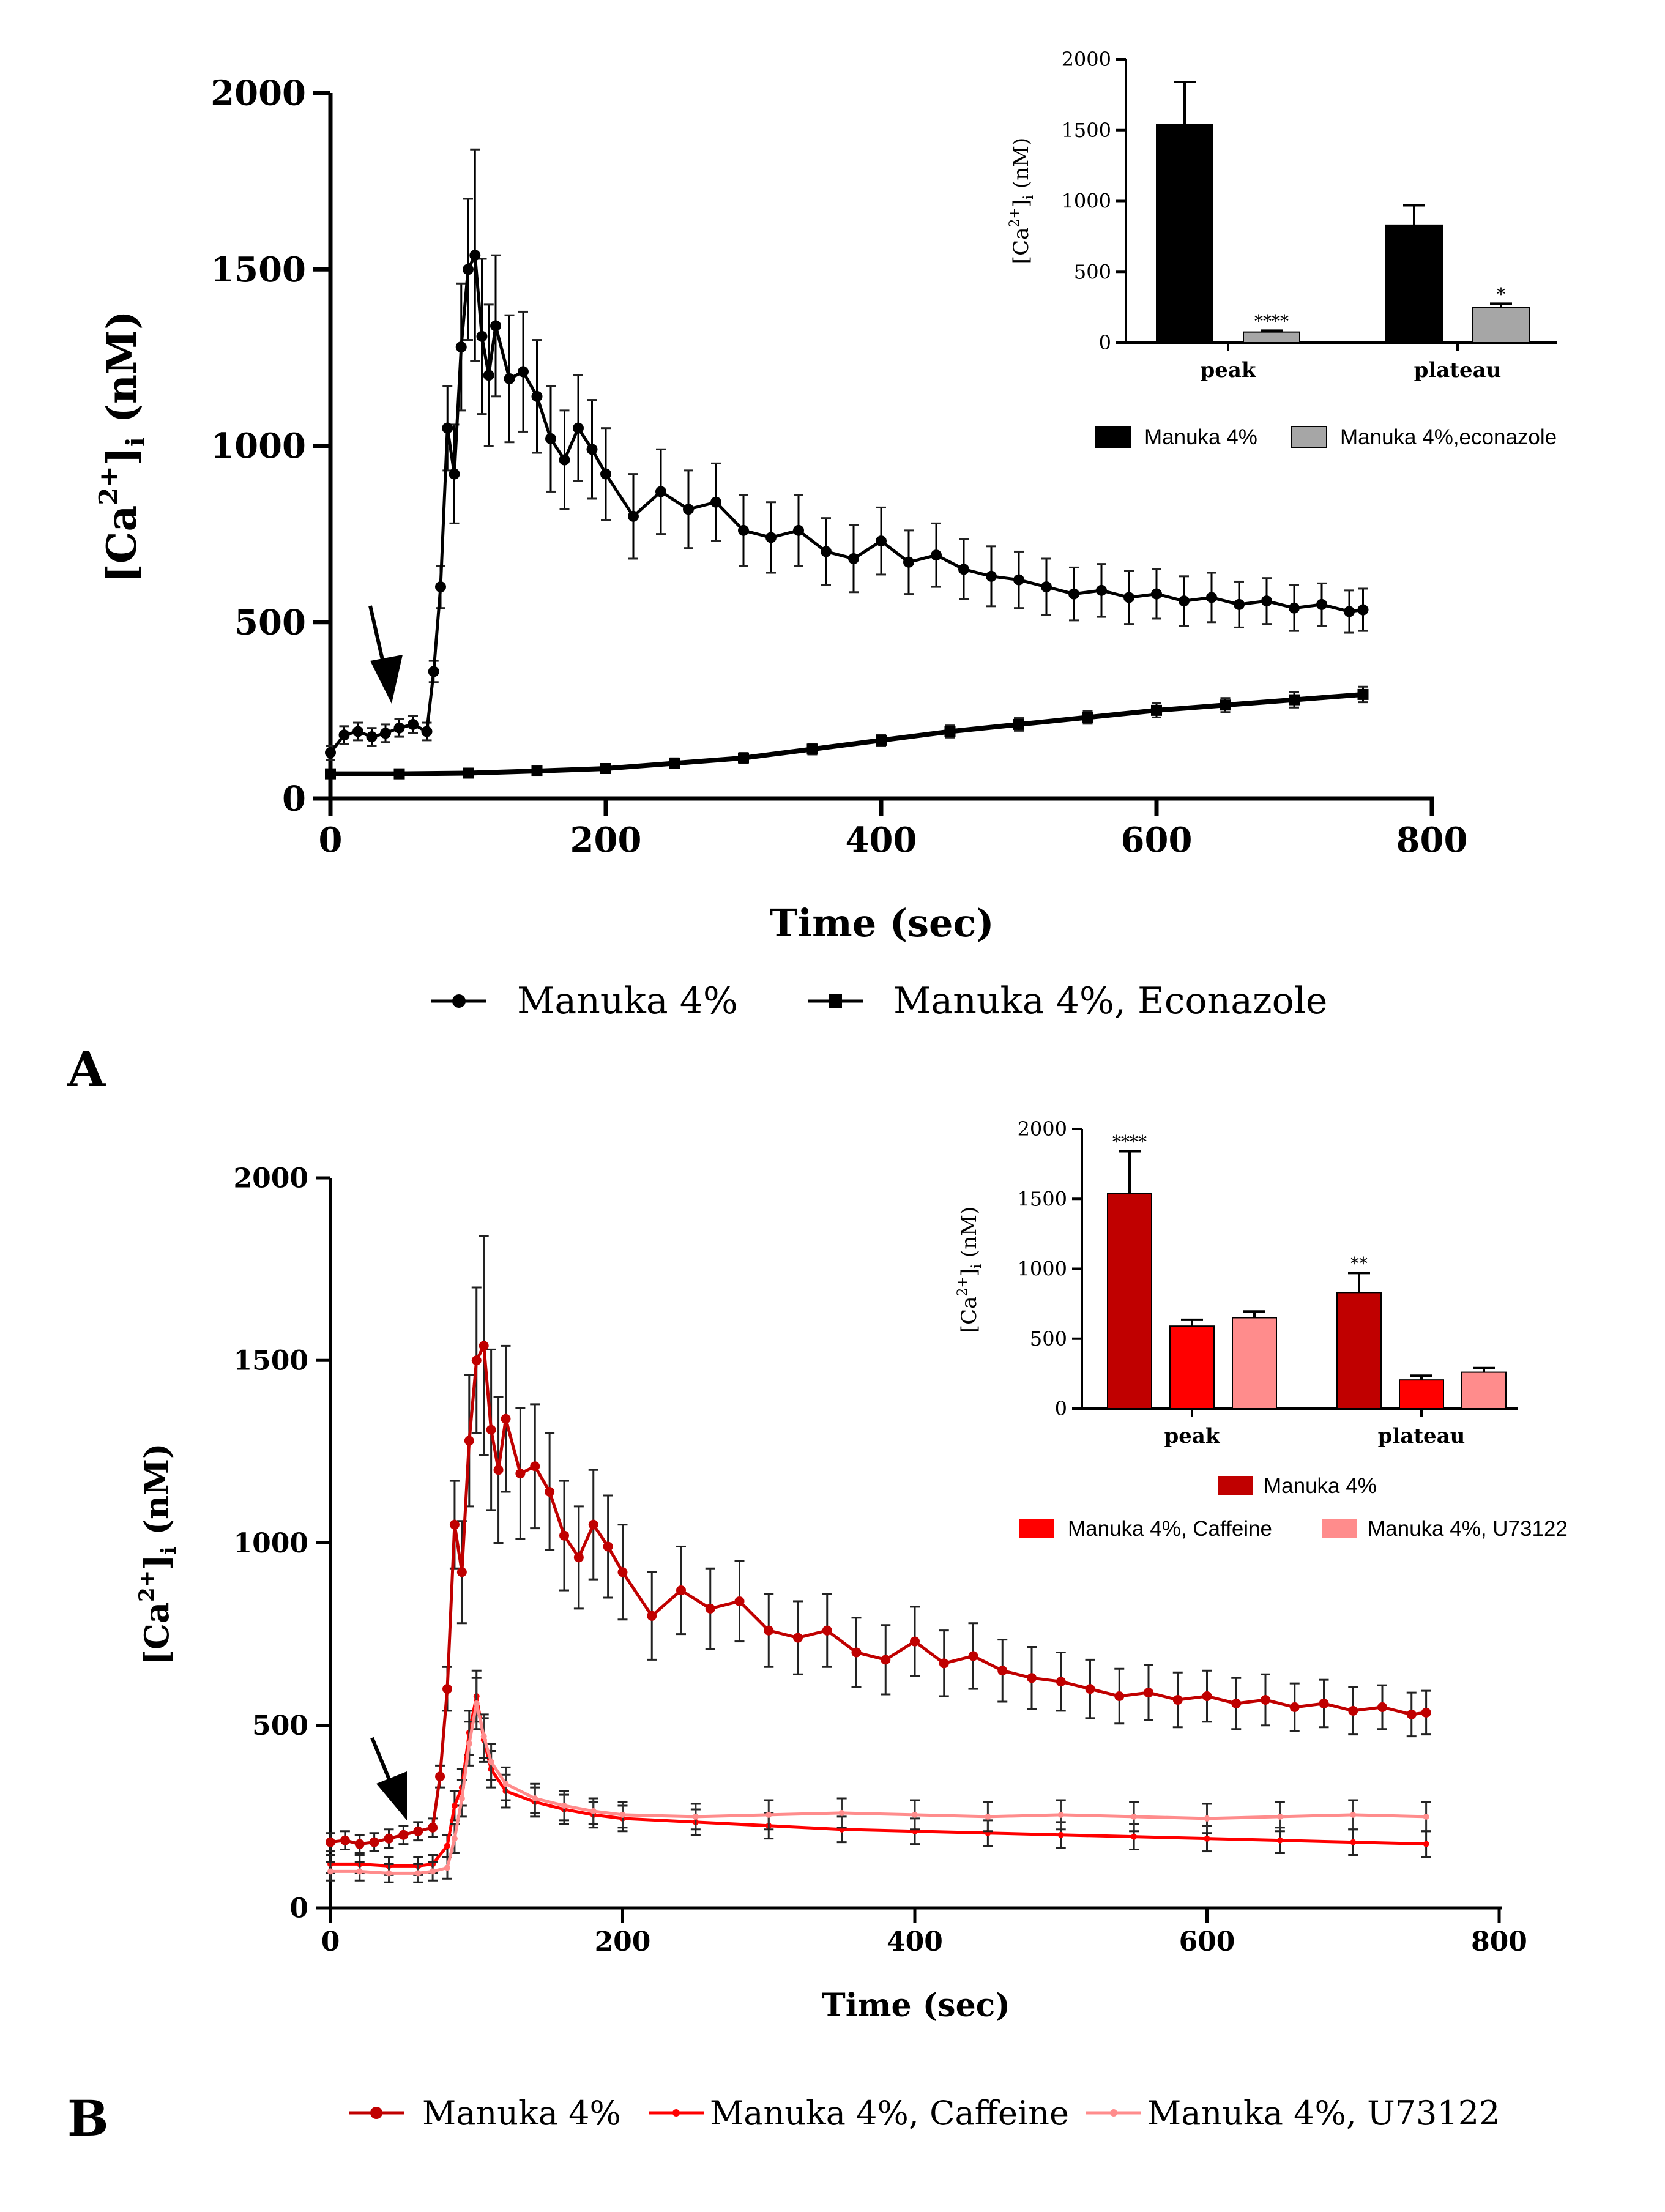 This screenshot has width=1665, height=2212. What do you see at coordinates (879, 1001) in the screenshot?
I see `panel-a-legend: Manuka 4% Manuka 4%, Econazole` at bounding box center [879, 1001].